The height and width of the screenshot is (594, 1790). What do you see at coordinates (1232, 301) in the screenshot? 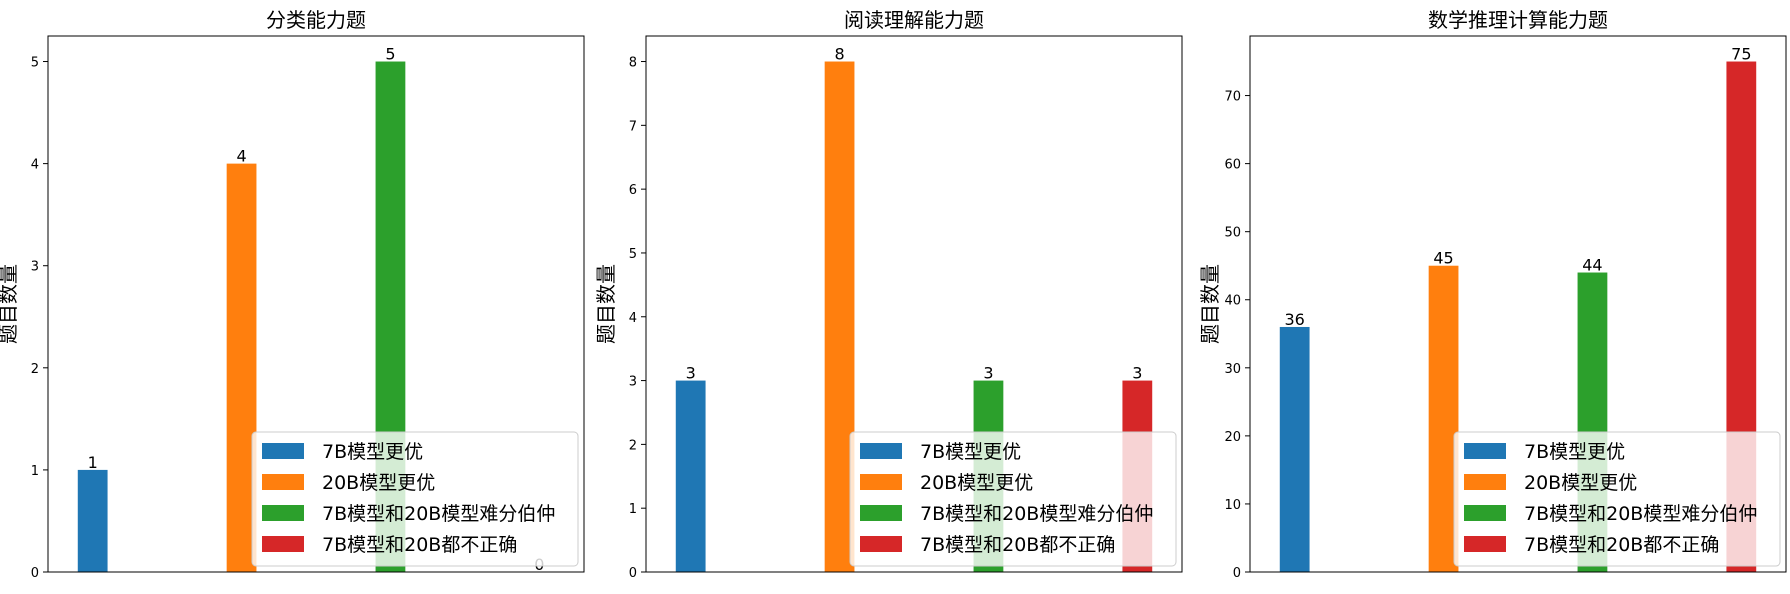
I see `y-tick-label: 40` at bounding box center [1232, 301].